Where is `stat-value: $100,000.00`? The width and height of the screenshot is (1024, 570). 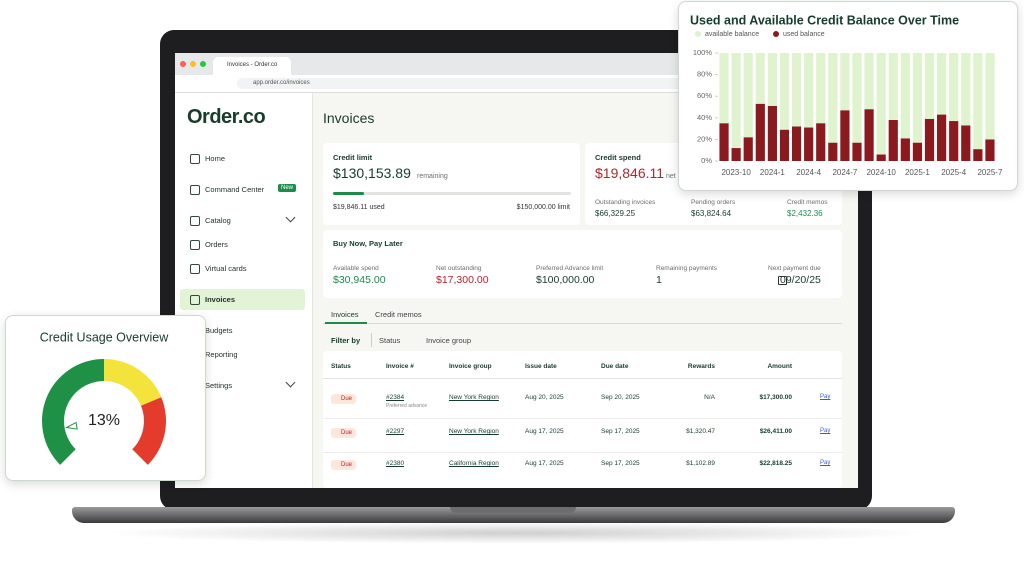
stat-value: $100,000.00 is located at coordinates (565, 280).